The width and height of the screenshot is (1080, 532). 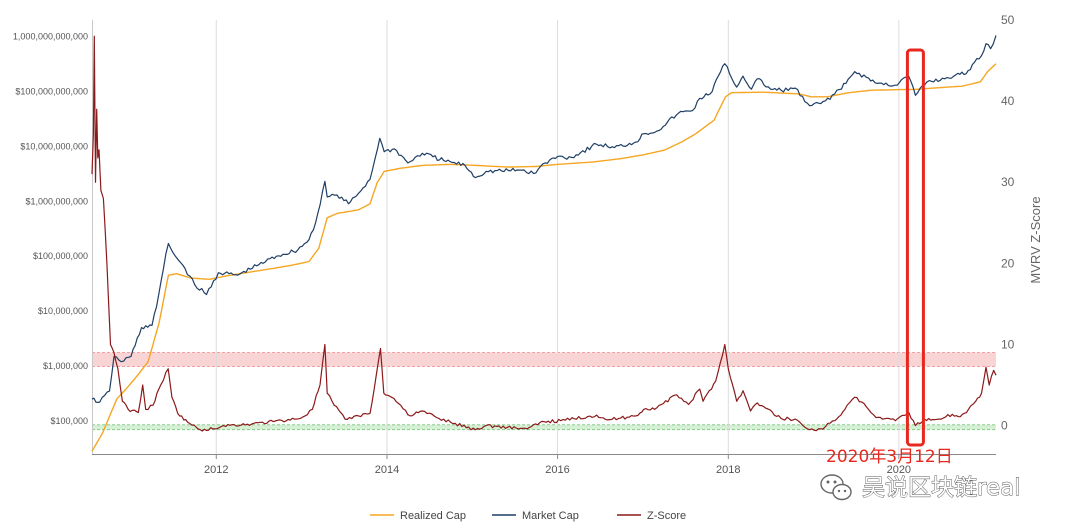 I want to click on right-tick-label-1: 10, so click(x=1008, y=344).